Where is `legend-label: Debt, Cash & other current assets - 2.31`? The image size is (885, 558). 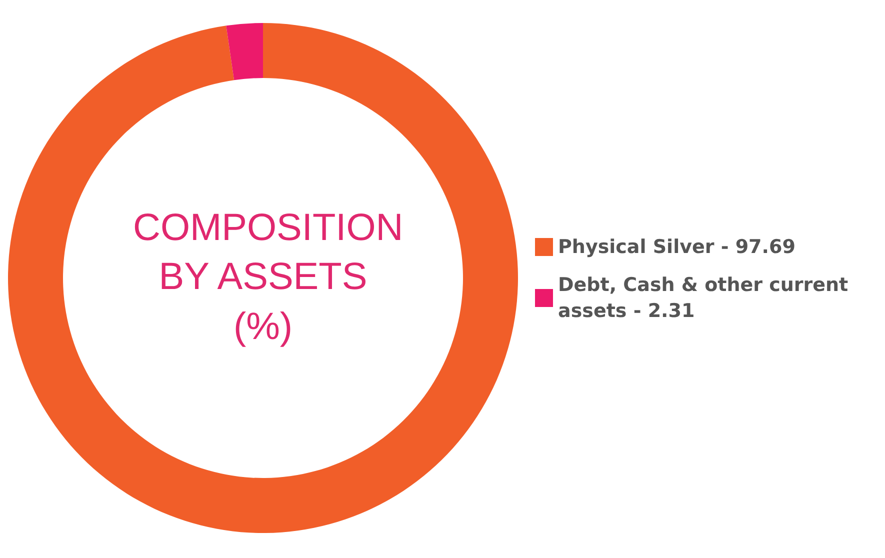
legend-label: Debt, Cash & other current assets - 2.31 is located at coordinates (706, 298).